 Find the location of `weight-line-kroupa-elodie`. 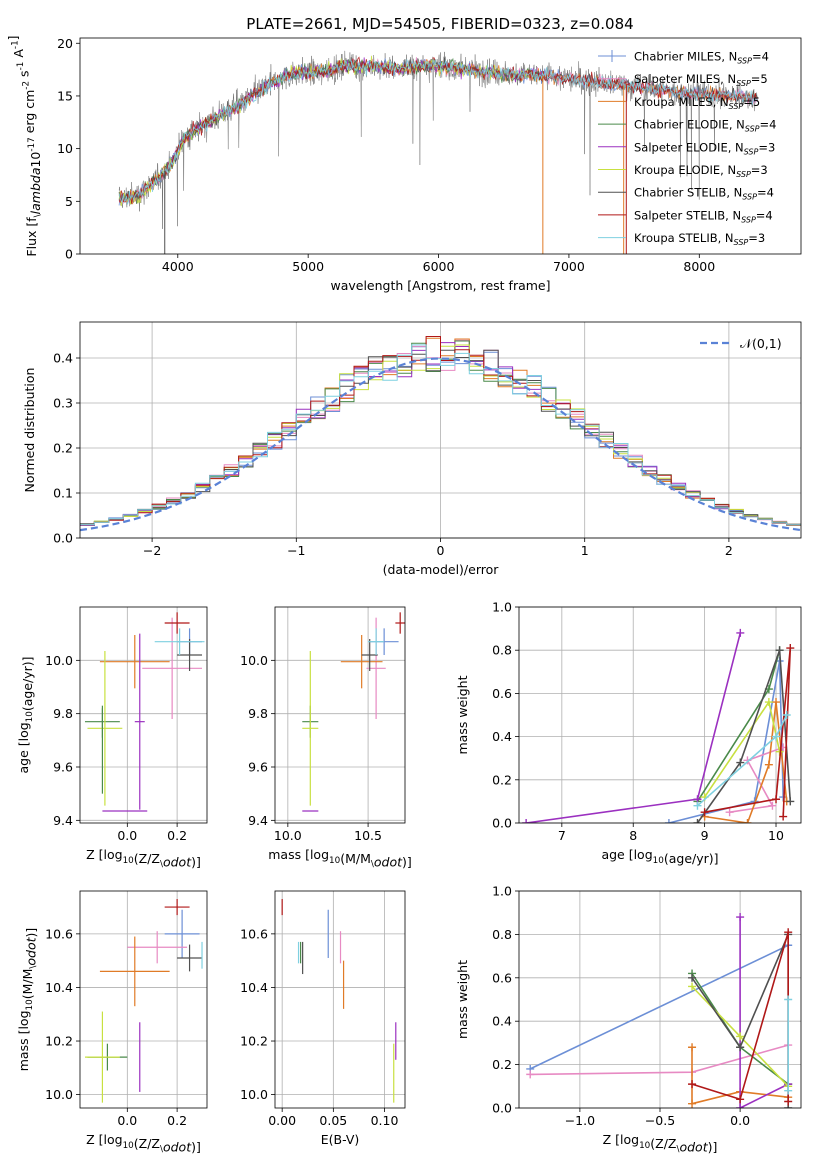

weight-line-kroupa-elodie is located at coordinates (742, 748).